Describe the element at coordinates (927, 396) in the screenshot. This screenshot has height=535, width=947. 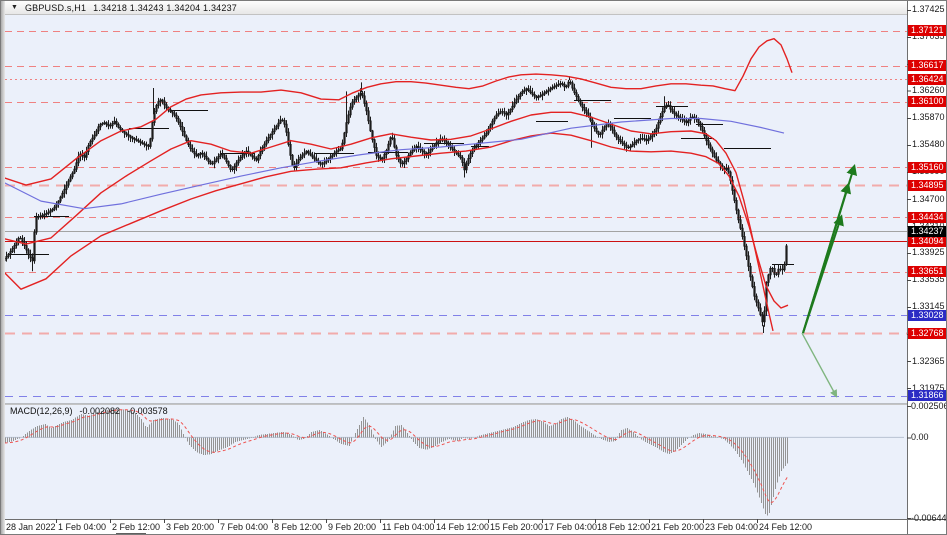
I see `price-level-label-1.31866: 1.31866` at that location.